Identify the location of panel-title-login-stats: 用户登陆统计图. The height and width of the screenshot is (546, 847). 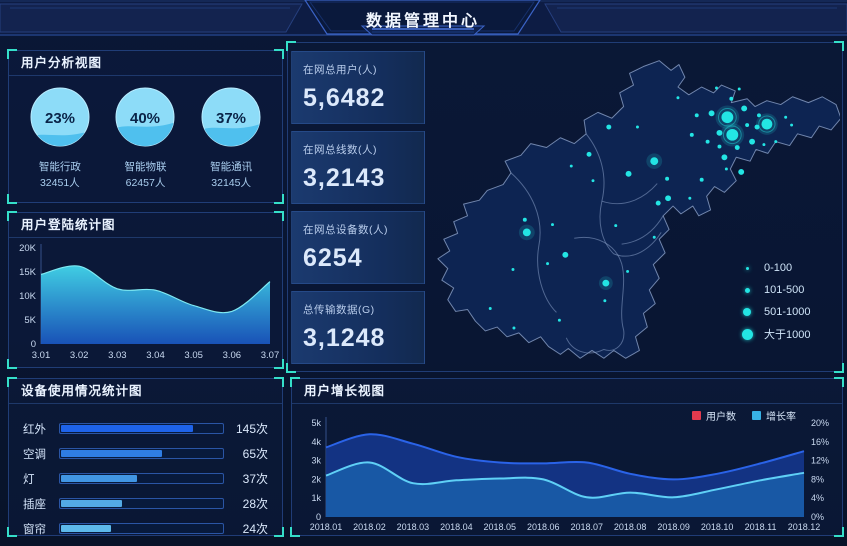
(145, 225).